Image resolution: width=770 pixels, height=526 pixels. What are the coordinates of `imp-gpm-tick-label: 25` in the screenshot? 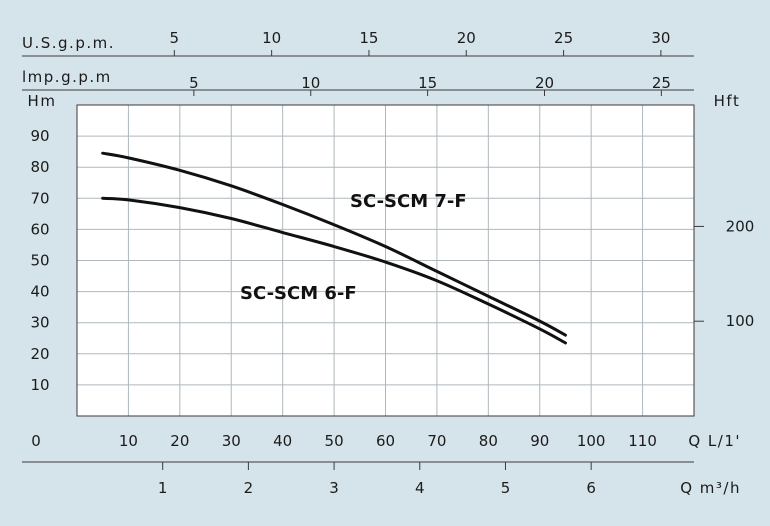 It's located at (661, 83).